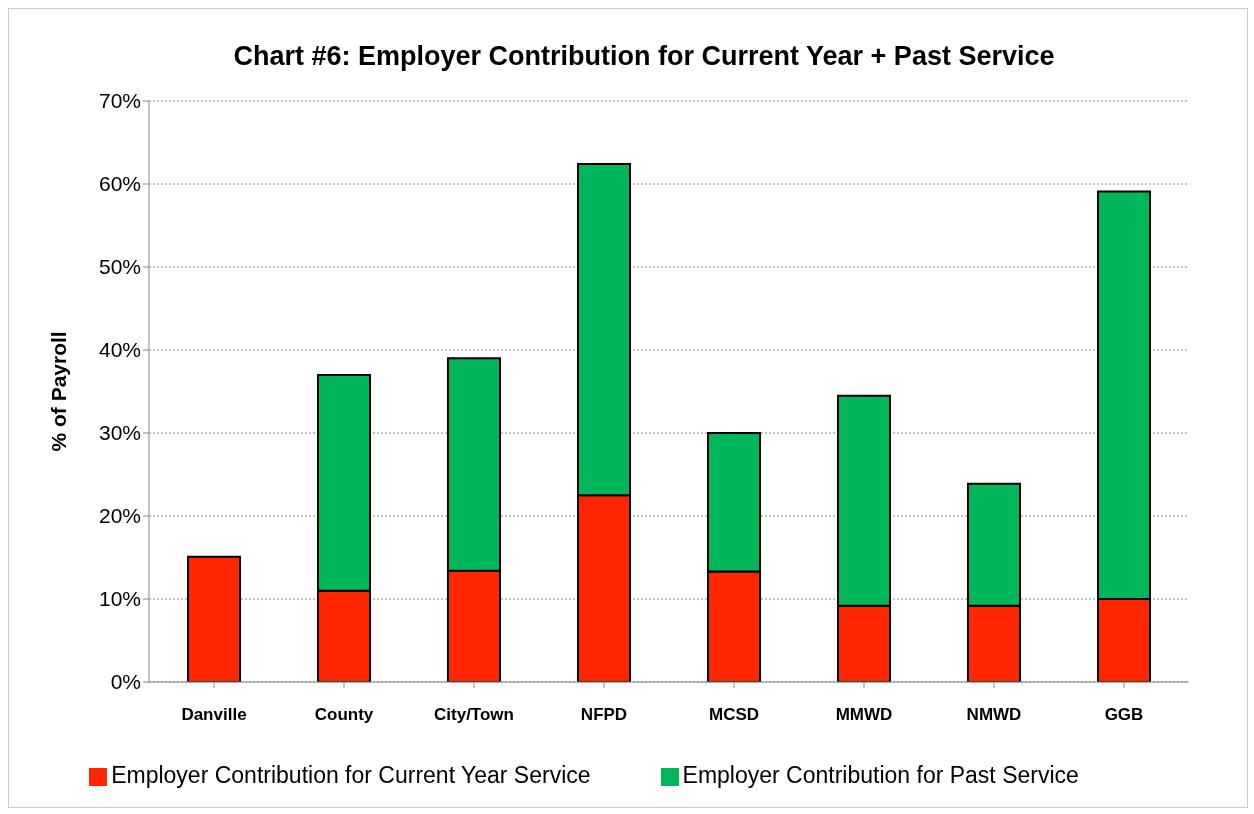 The image size is (1254, 814). What do you see at coordinates (119, 516) in the screenshot?
I see `y-tick-label: 20%` at bounding box center [119, 516].